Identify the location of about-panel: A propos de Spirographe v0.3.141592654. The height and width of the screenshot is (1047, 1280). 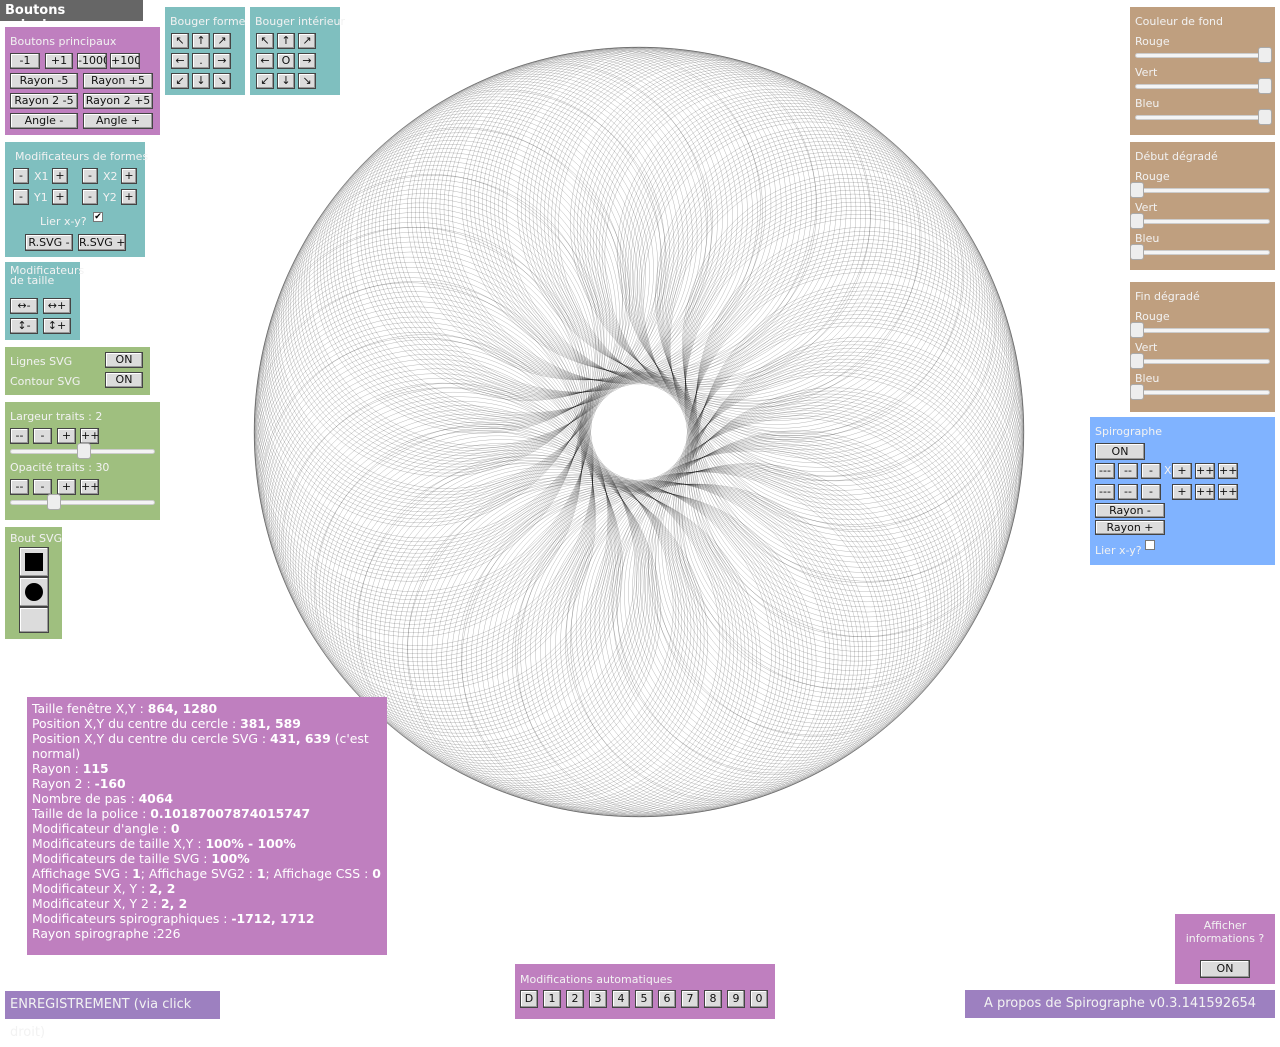
(1120, 1004).